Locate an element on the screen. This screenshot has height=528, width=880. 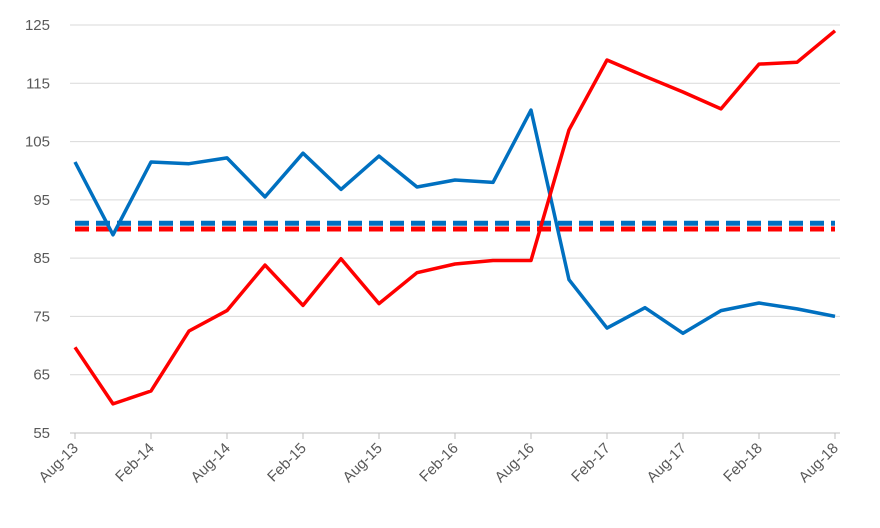
y-tick-label: 95 is located at coordinates (41, 200).